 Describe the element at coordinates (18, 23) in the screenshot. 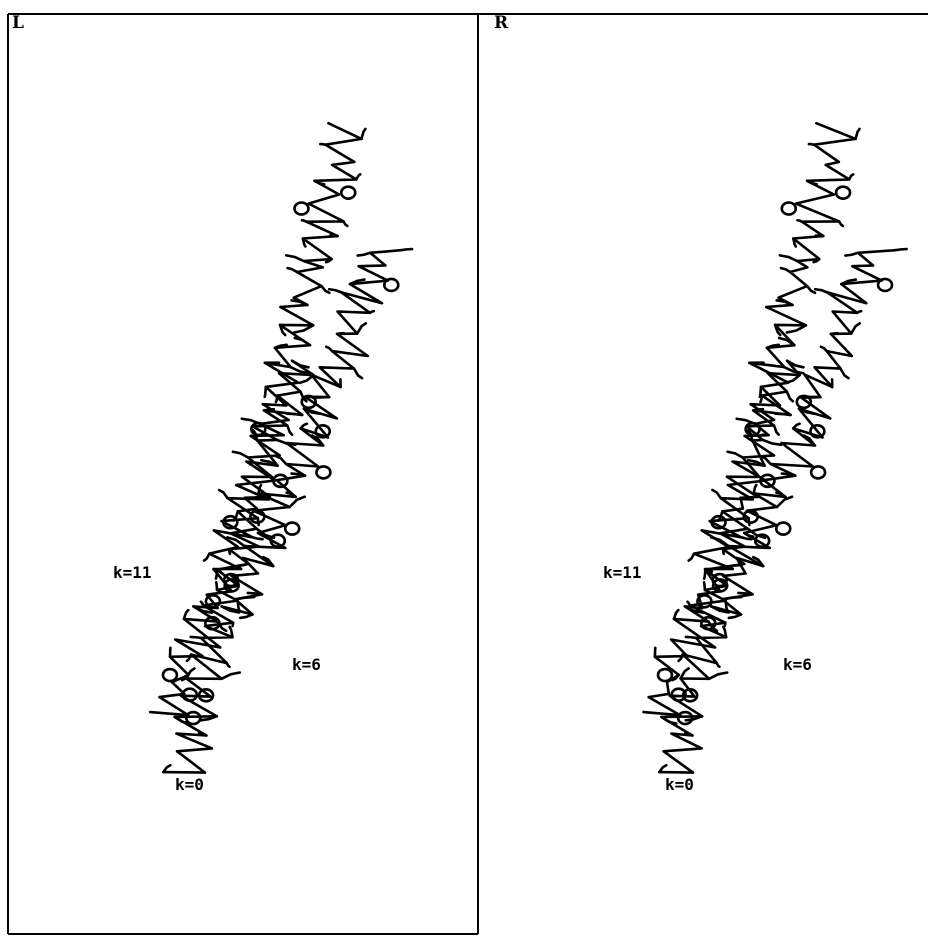

I see `panel-label: L` at that location.